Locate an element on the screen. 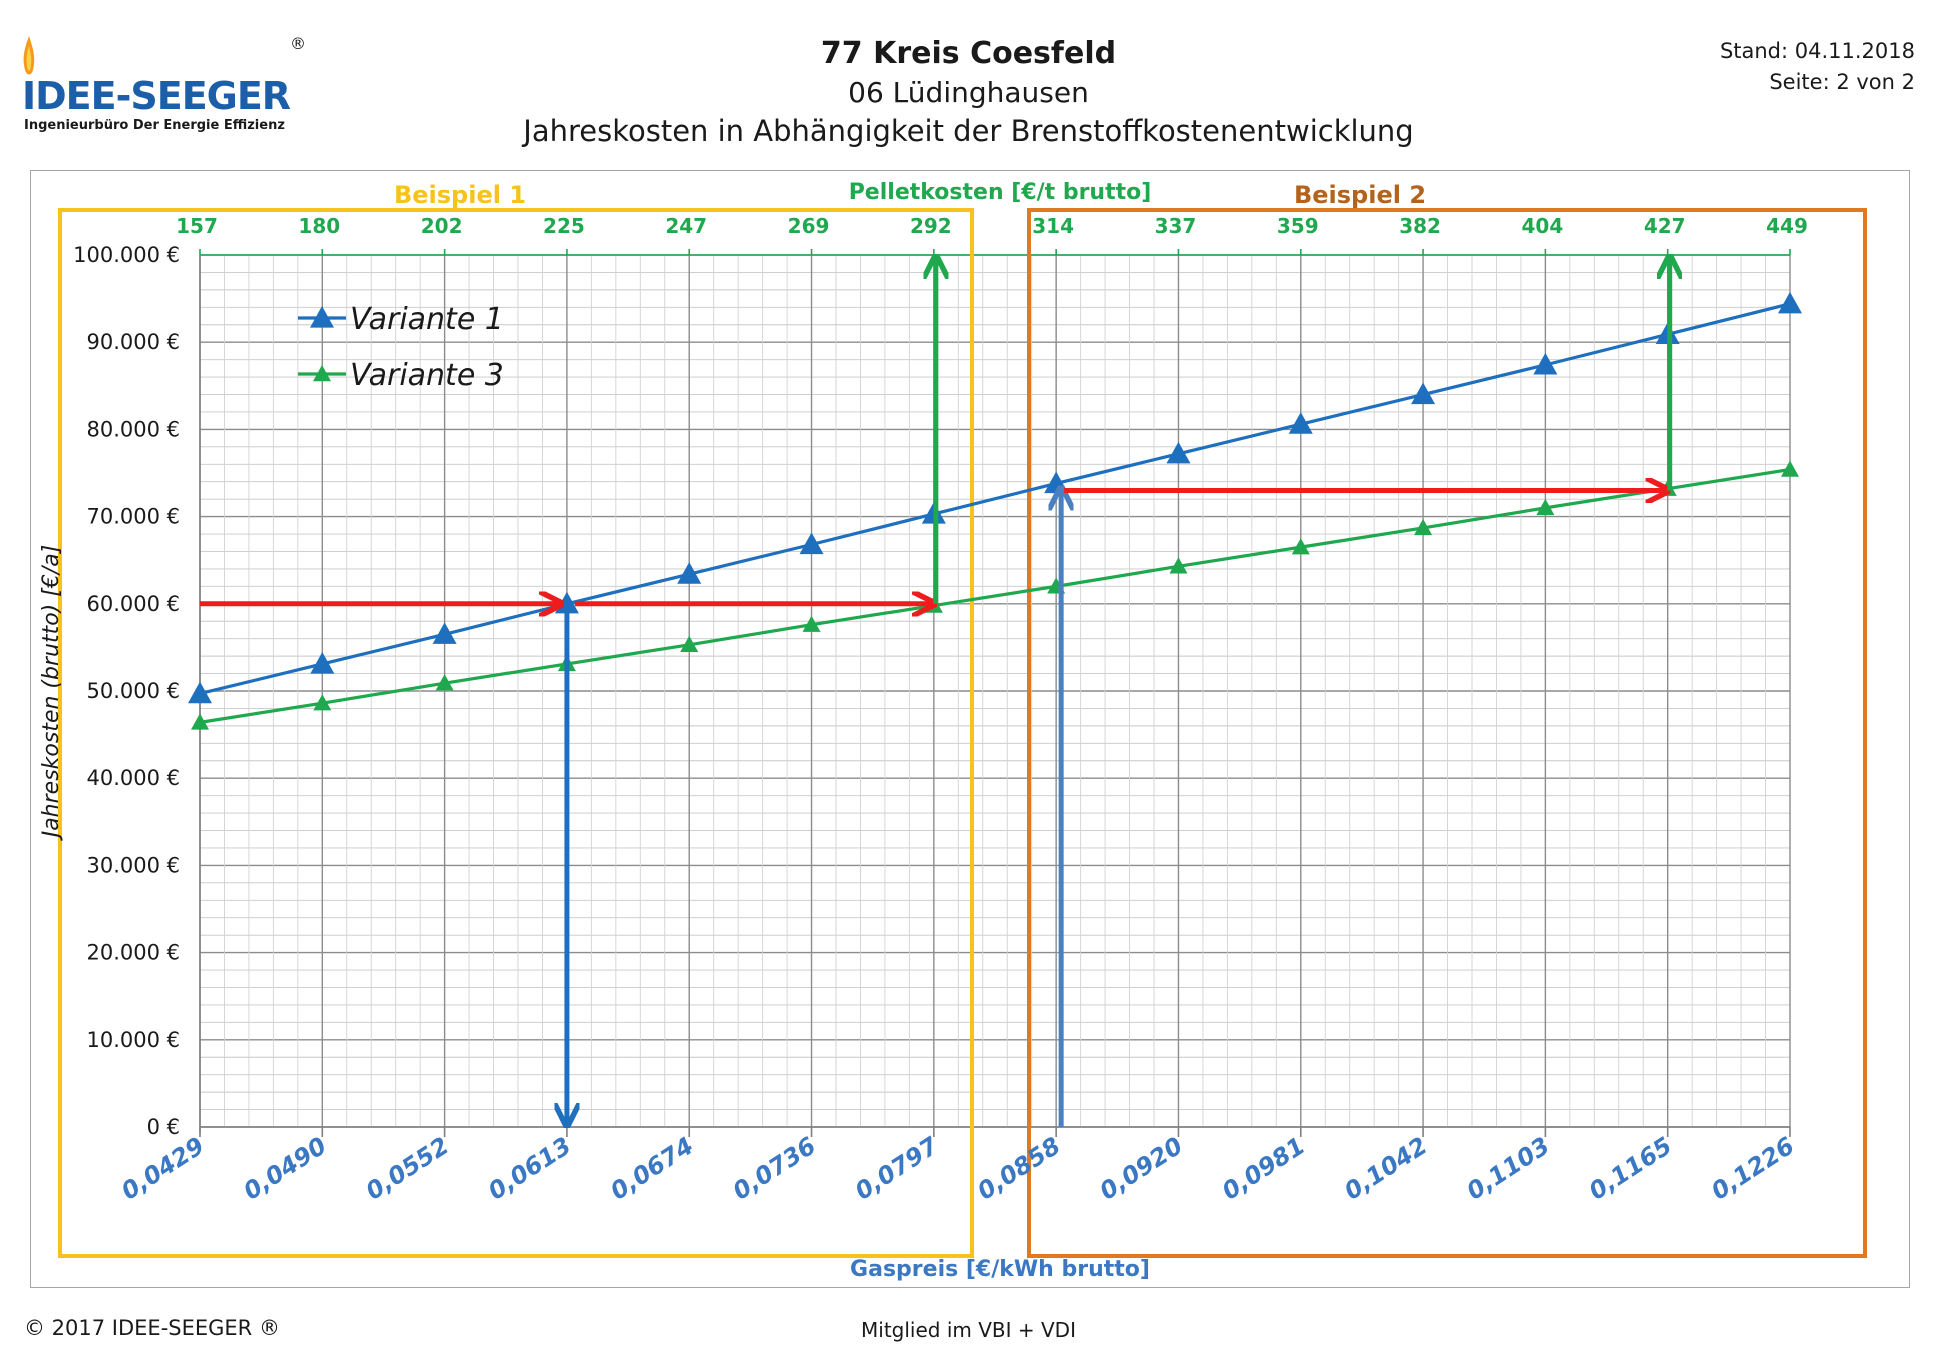 The image size is (1937, 1345). y-axis-title: Jahreskosten (brutto) [€/a] is located at coordinates (51, 693).